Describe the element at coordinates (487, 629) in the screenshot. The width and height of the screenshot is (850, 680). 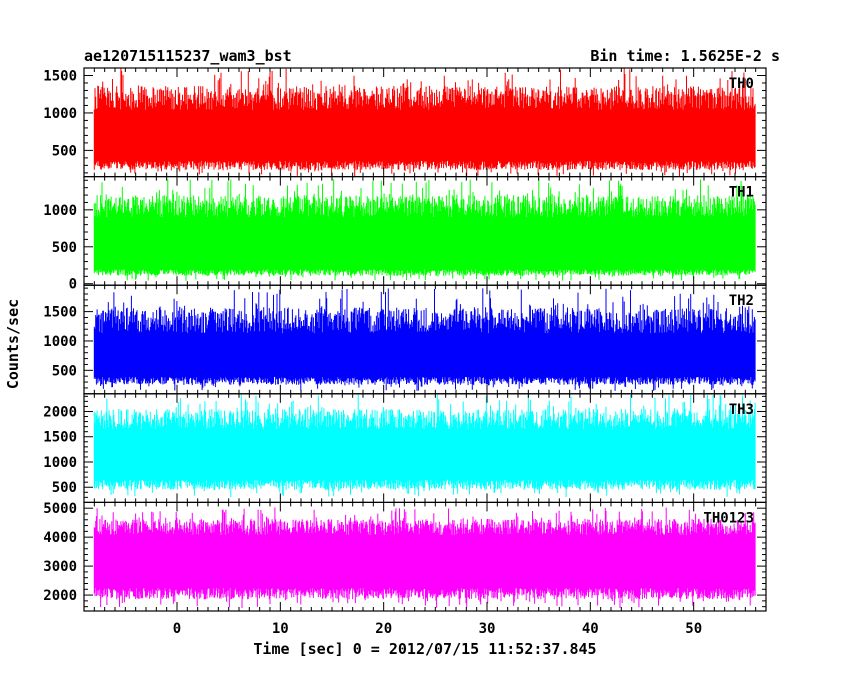
I see `x-tick-label: 30` at that location.